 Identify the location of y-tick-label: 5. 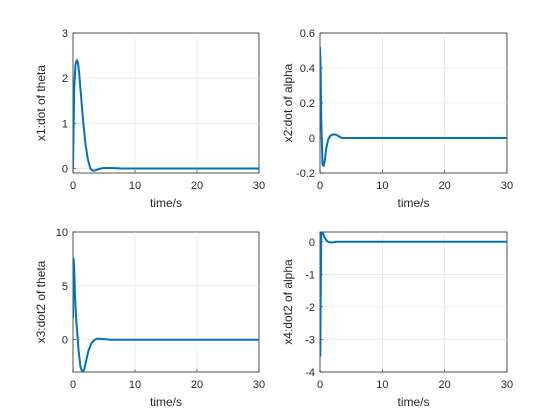
(65, 287).